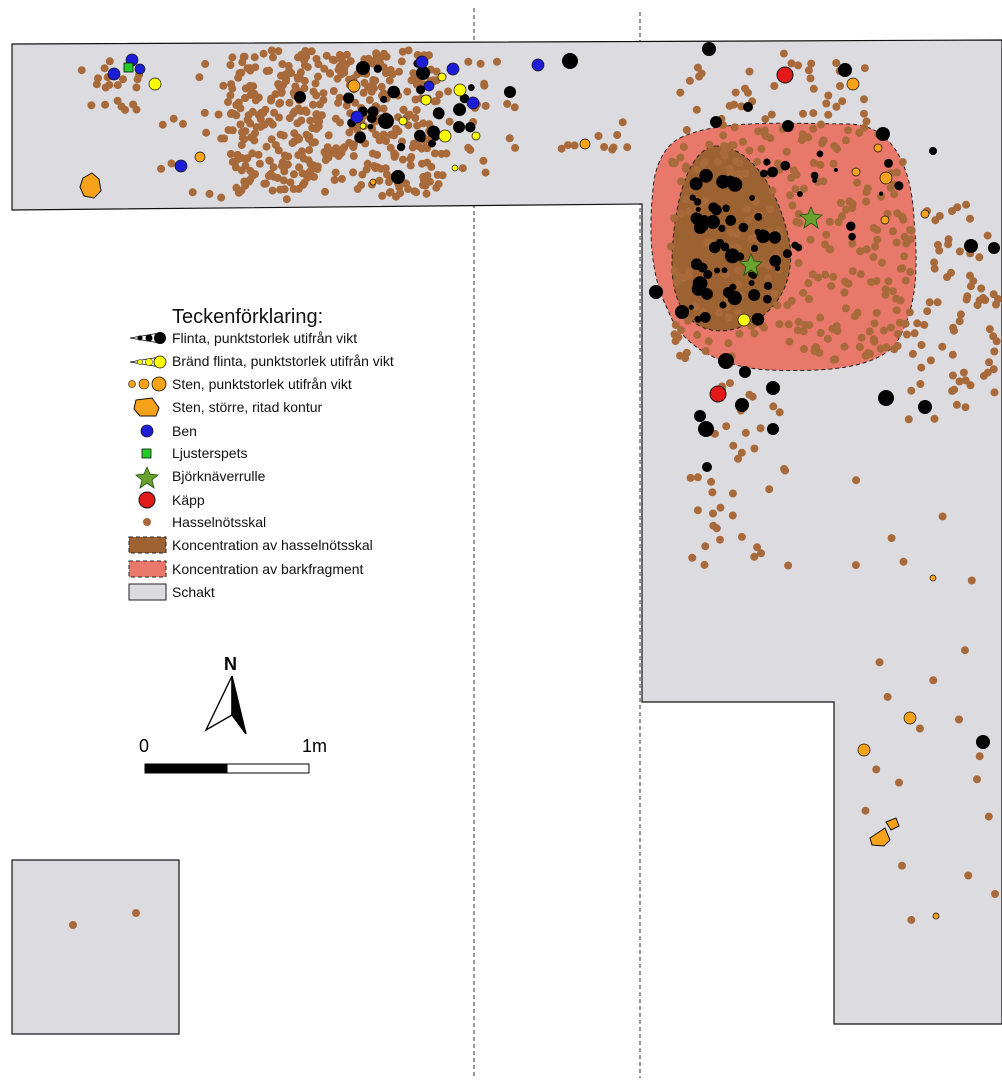 The width and height of the screenshot is (1002, 1080). Describe the element at coordinates (209, 453) in the screenshot. I see `legend-label-ljusterspets: Ljusterspets` at that location.